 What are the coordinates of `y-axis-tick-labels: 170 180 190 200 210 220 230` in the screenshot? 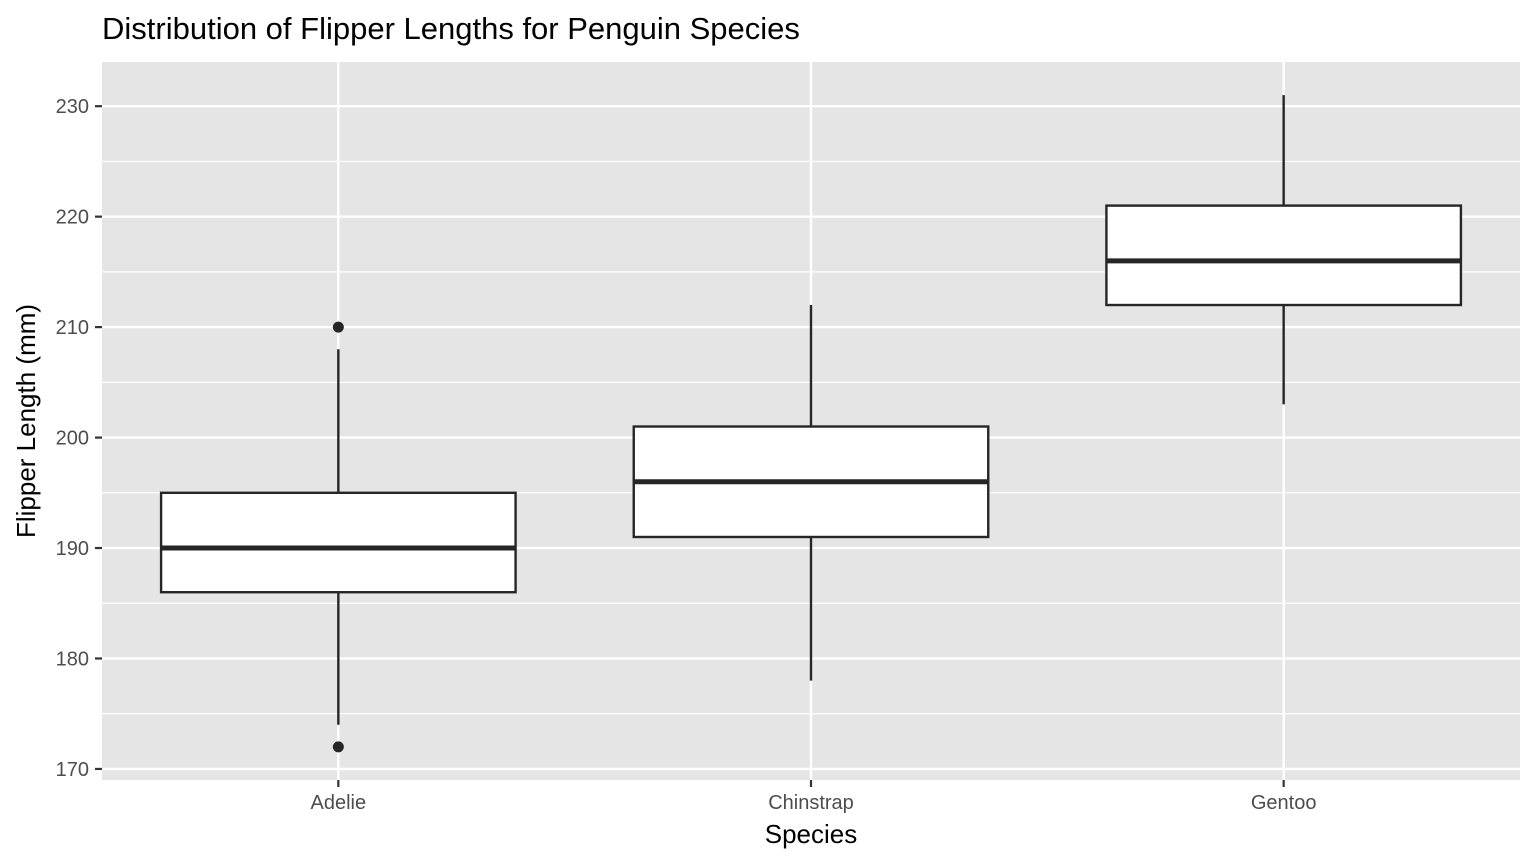 It's located at (72, 438).